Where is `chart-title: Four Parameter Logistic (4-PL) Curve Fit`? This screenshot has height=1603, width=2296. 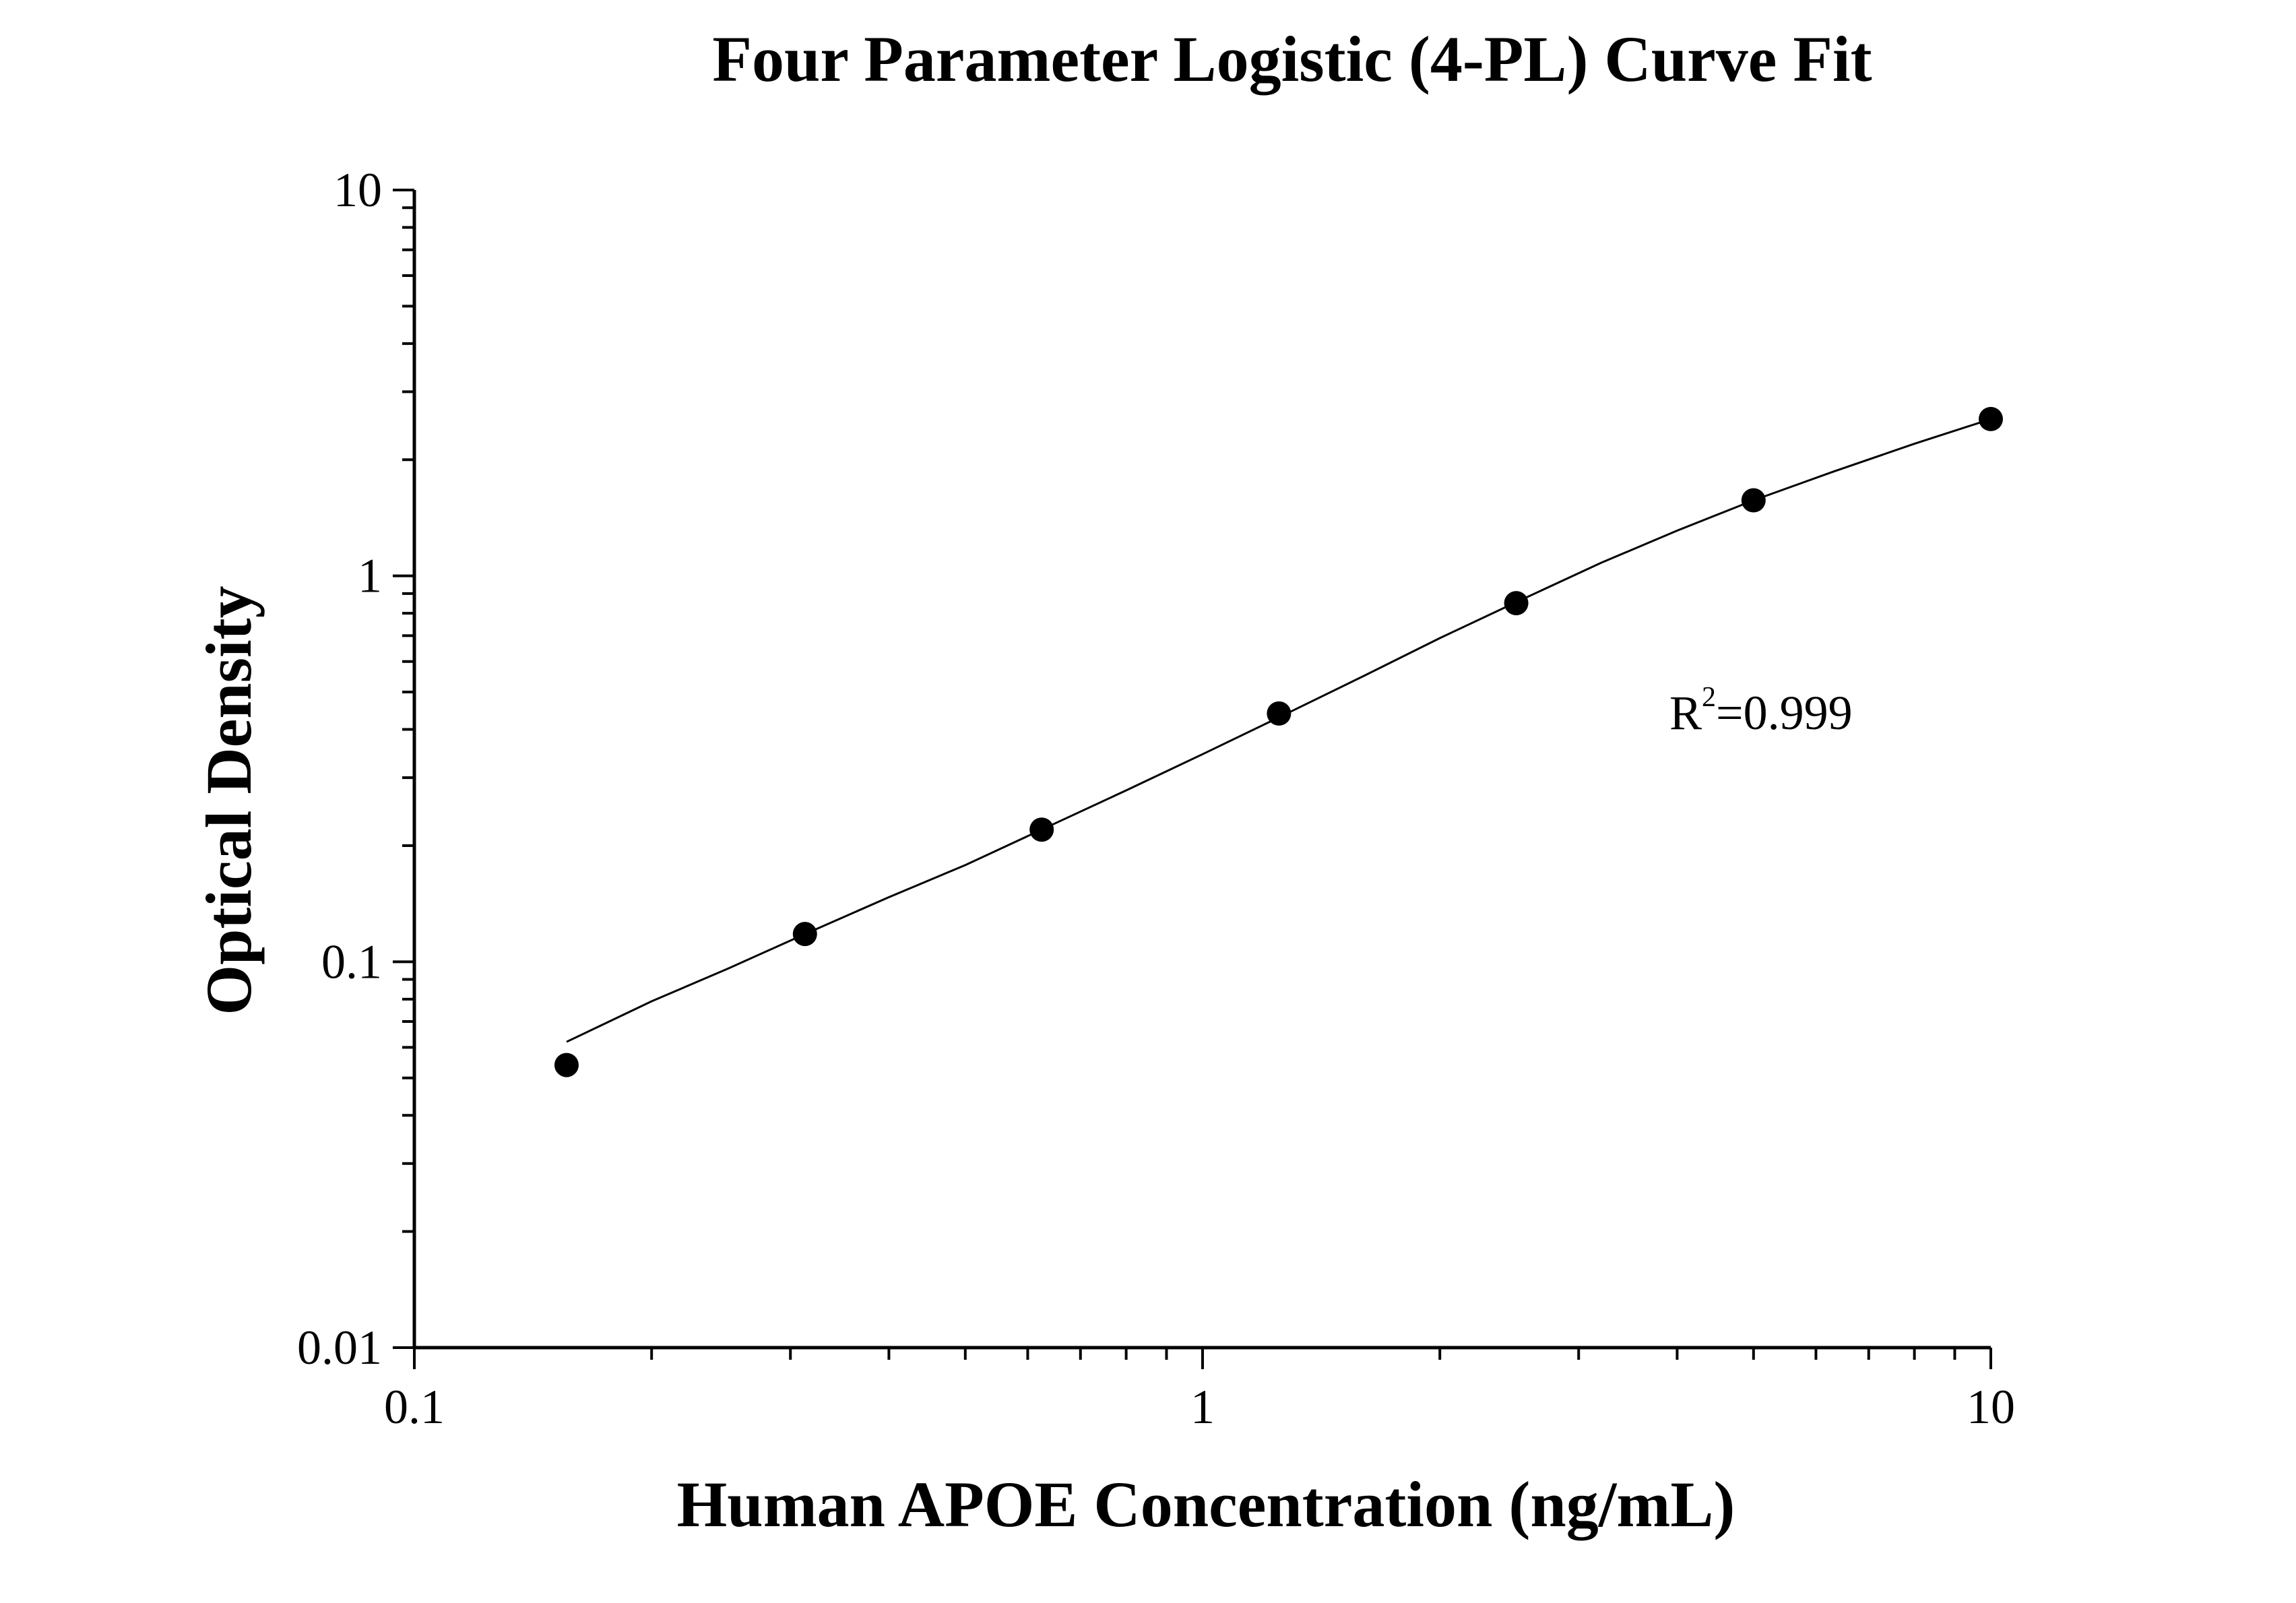 chart-title: Four Parameter Logistic (4-PL) Curve Fit is located at coordinates (1292, 59).